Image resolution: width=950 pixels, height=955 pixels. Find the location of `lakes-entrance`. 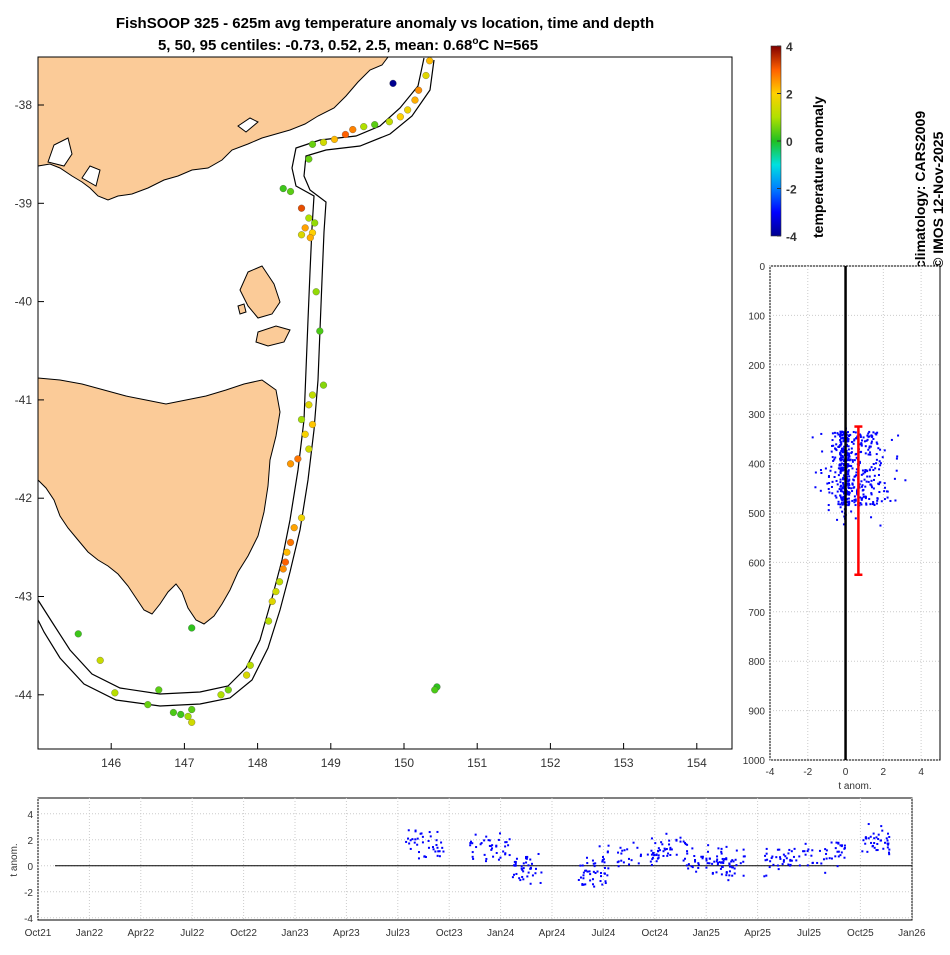

lakes-entrance is located at coordinates (248, 125).